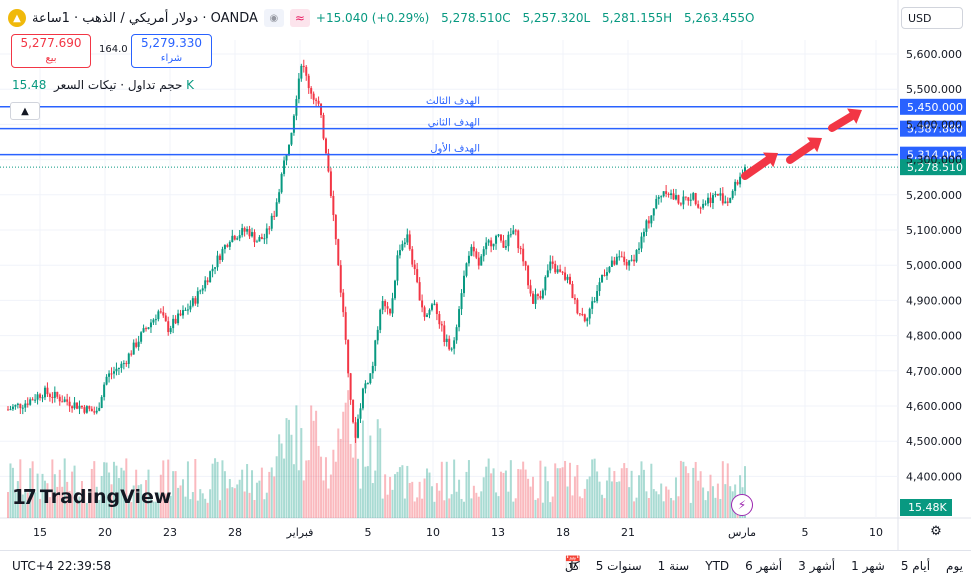 This screenshot has height=577, width=971. What do you see at coordinates (618, 566) in the screenshot?
I see `range-option: 5 سنوات` at bounding box center [618, 566].